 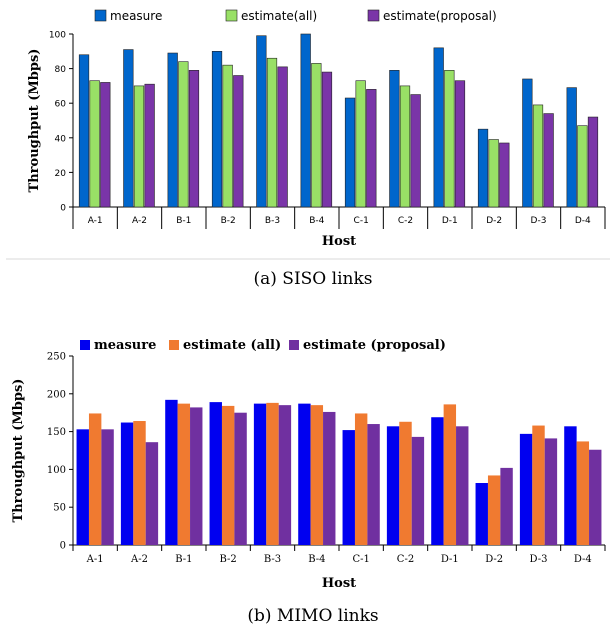 What do you see at coordinates (232, 345) in the screenshot?
I see `legend-label-1: estimate (all)` at bounding box center [232, 345].